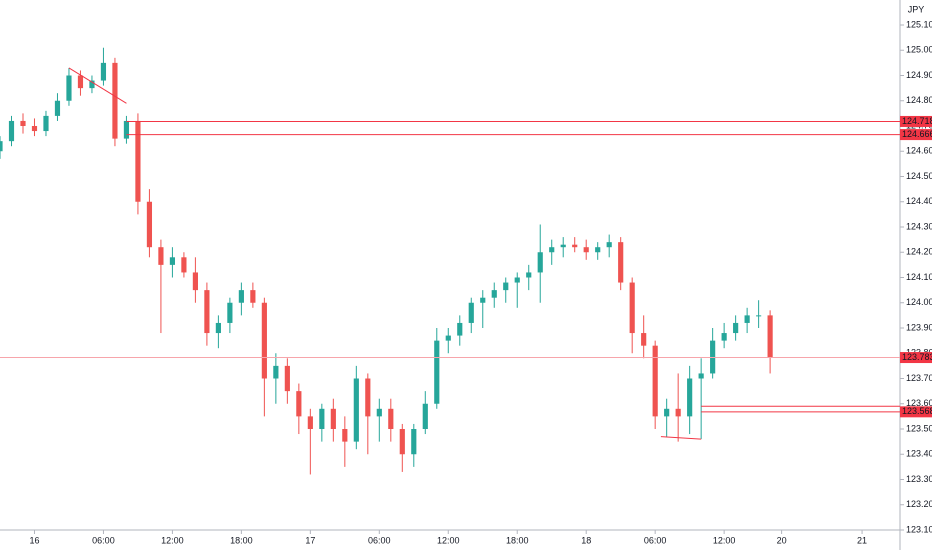 This screenshot has width=932, height=550. I want to click on y-tick-label: 123.600, so click(919, 403).